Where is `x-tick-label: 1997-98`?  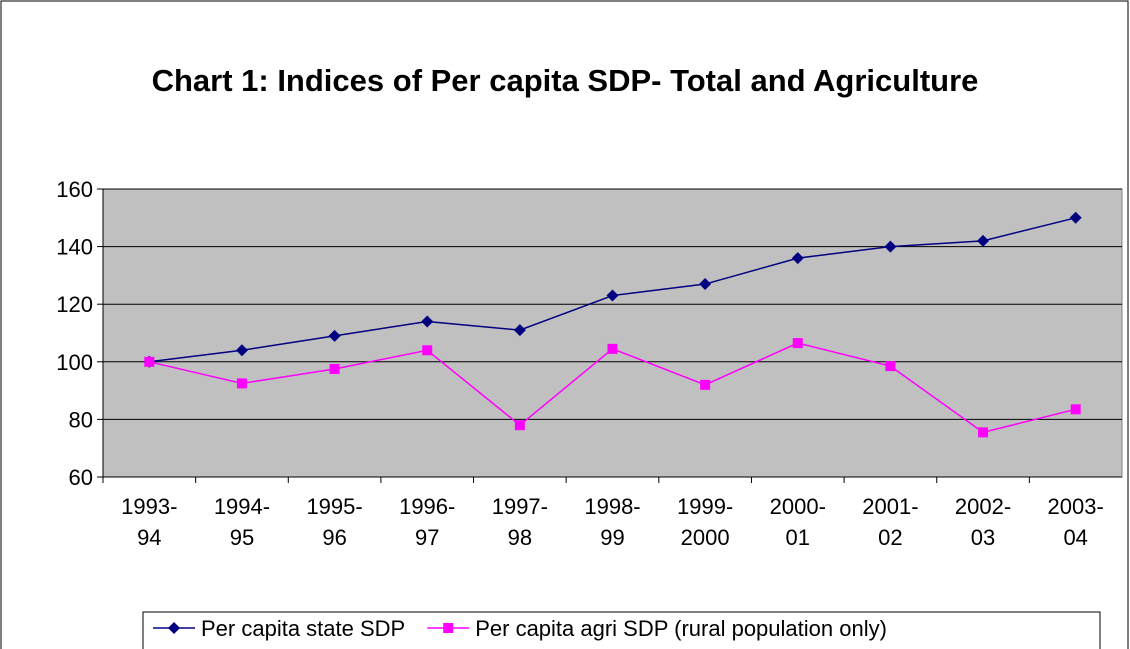
x-tick-label: 1997-98 is located at coordinates (520, 522).